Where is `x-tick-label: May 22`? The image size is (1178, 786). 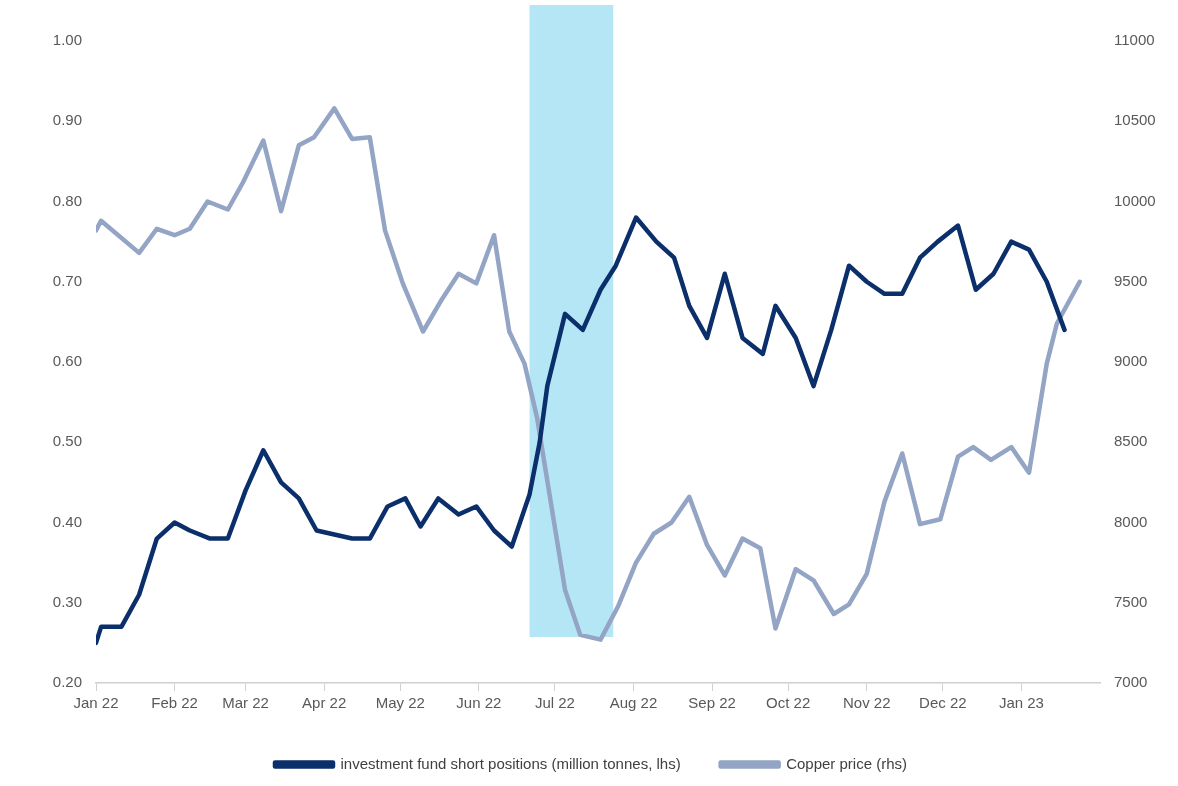 x-tick-label: May 22 is located at coordinates (400, 703).